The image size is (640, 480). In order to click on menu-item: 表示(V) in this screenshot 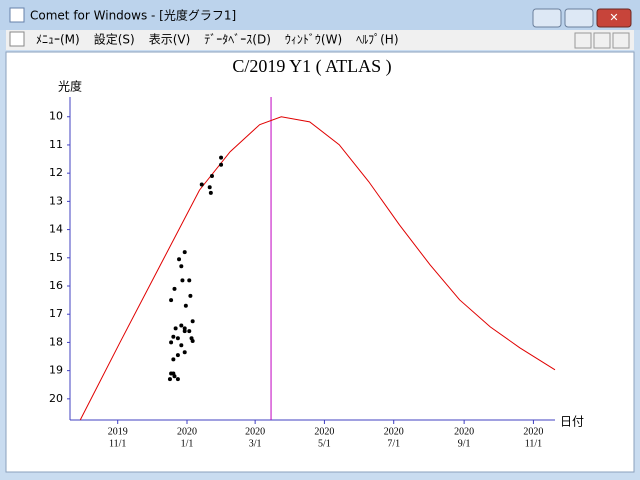, I will do `click(170, 40)`.